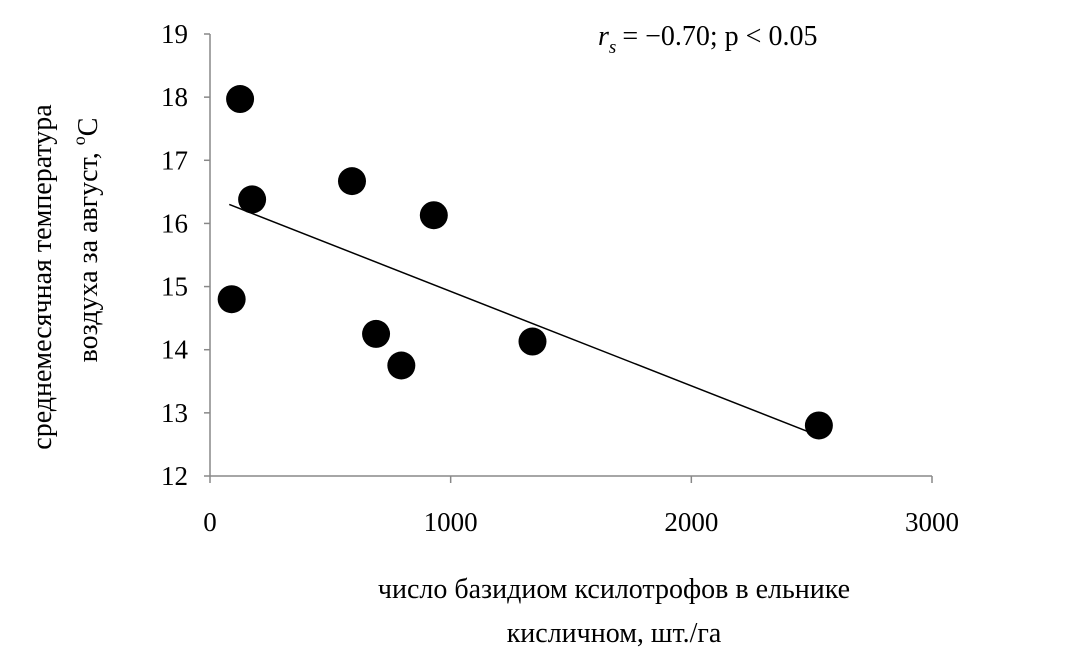 The width and height of the screenshot is (1069, 654). What do you see at coordinates (932, 522) in the screenshot?
I see `x-tick-label: 3000` at bounding box center [932, 522].